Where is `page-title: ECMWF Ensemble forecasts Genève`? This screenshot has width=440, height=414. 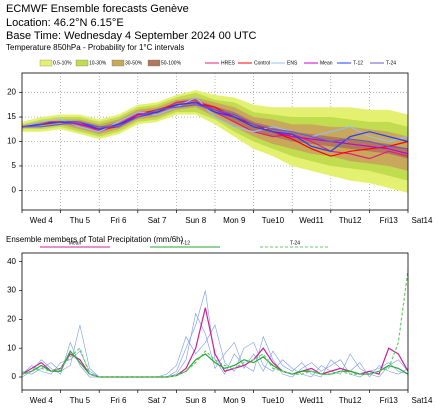
page-title: ECMWF Ensemble forecasts Genève is located at coordinates (97, 9).